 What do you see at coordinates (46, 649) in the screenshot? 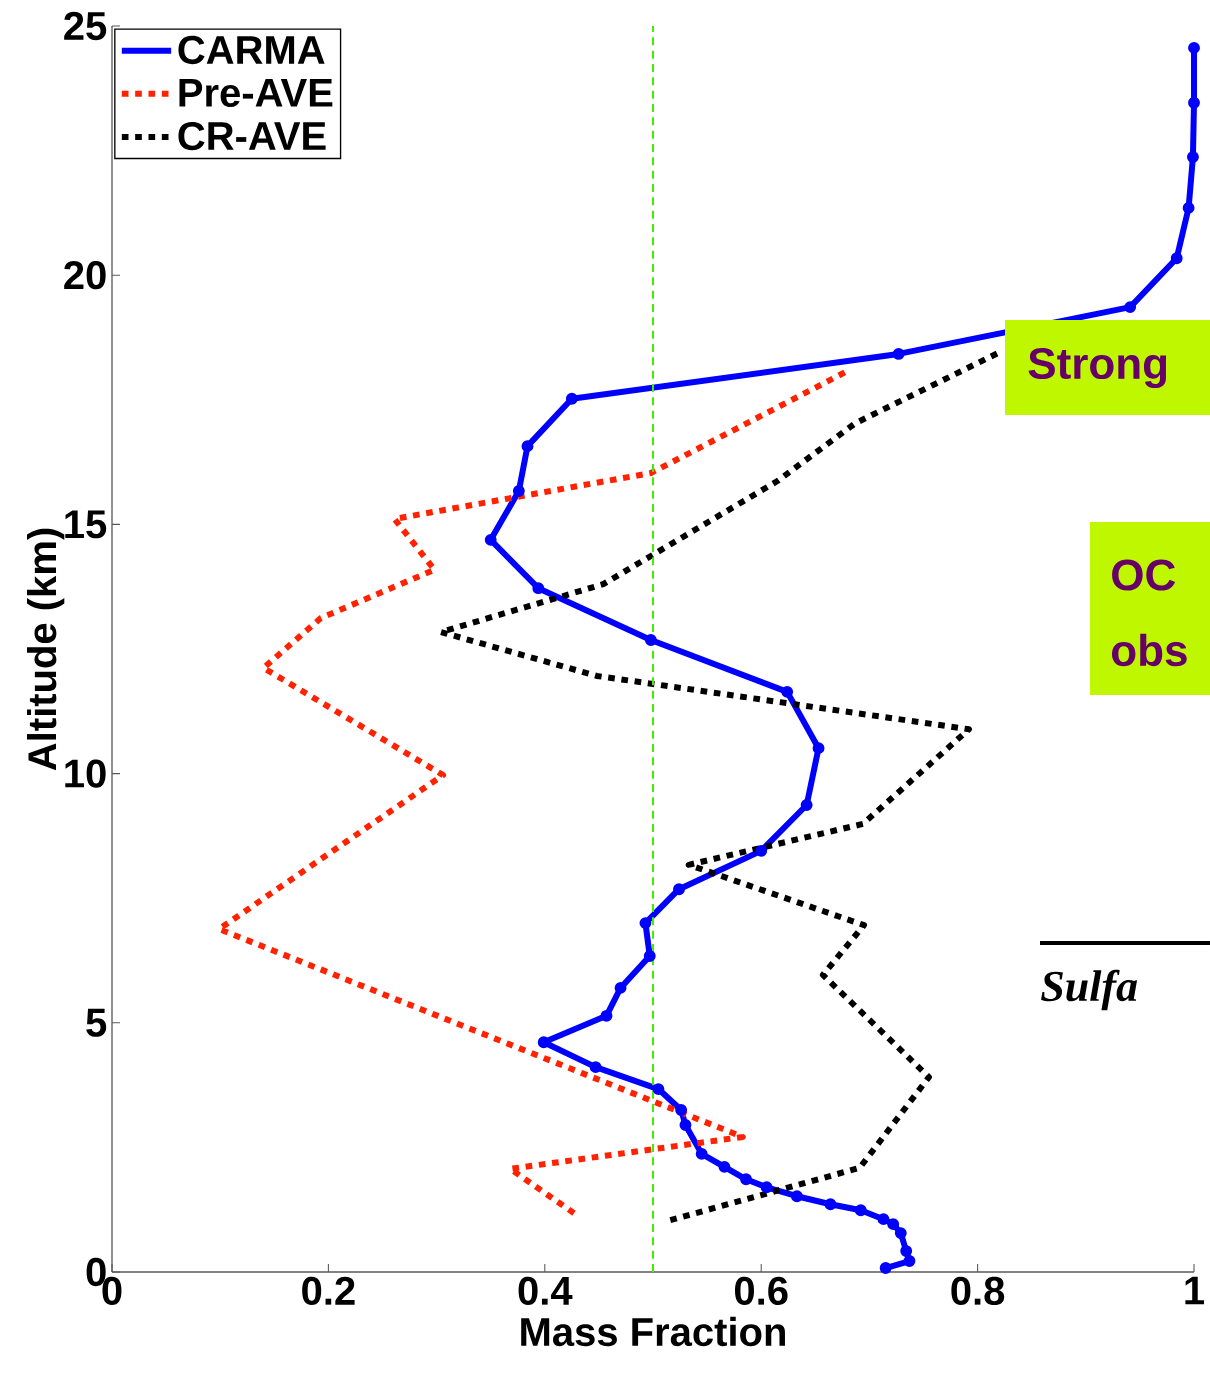
I see `y-axis-title: Altitude (km)` at bounding box center [46, 649].